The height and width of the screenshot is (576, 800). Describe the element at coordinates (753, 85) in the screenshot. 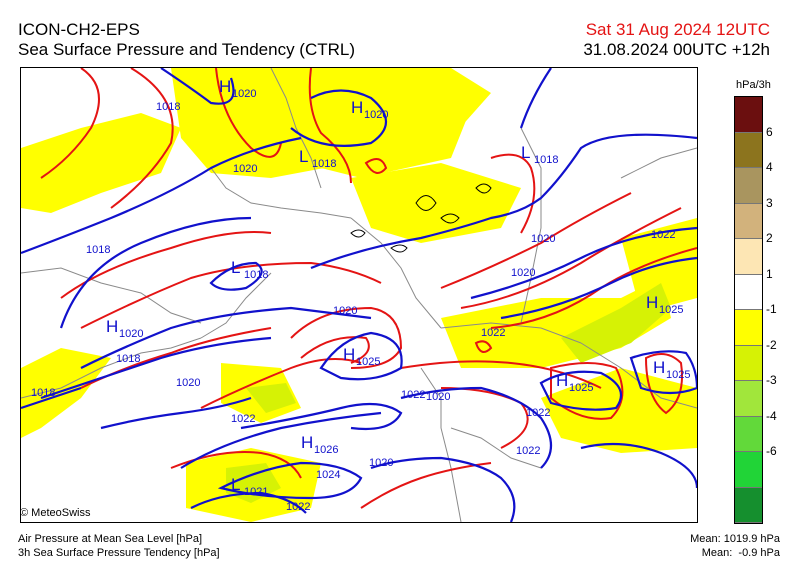

I see `legend-unit: hPa/3h` at that location.